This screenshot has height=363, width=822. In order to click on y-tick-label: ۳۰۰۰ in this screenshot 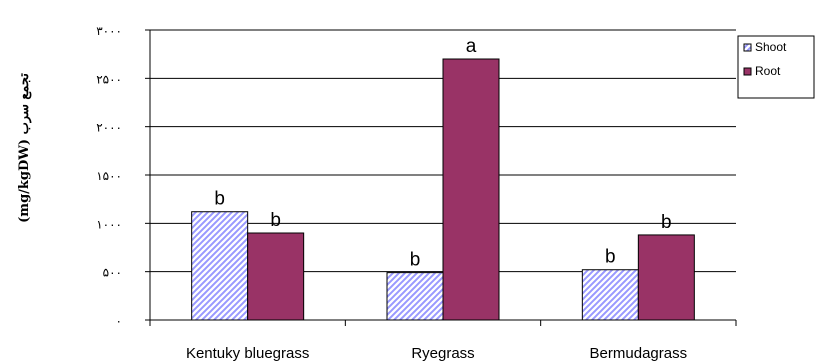, I will do `click(109, 31)`.